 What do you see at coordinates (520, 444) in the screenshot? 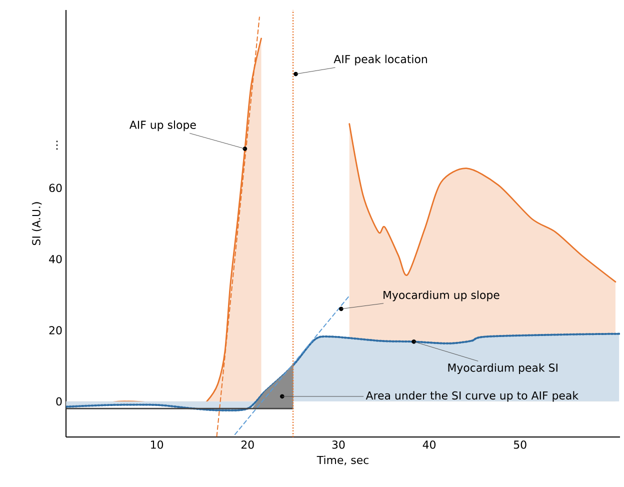
I see `x-tick-label: 50` at bounding box center [520, 444].